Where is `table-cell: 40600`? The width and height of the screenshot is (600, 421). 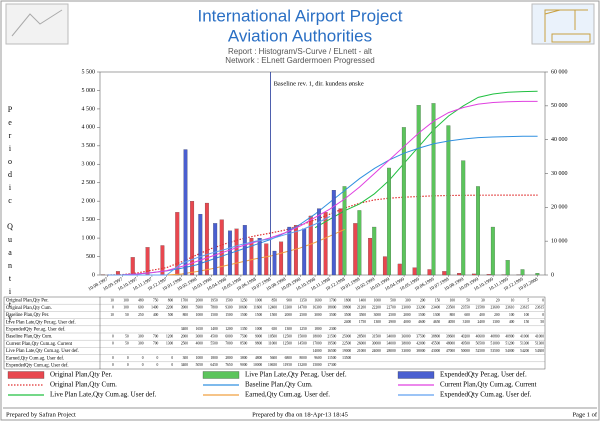 table-cell: 40600 is located at coordinates (480, 336).